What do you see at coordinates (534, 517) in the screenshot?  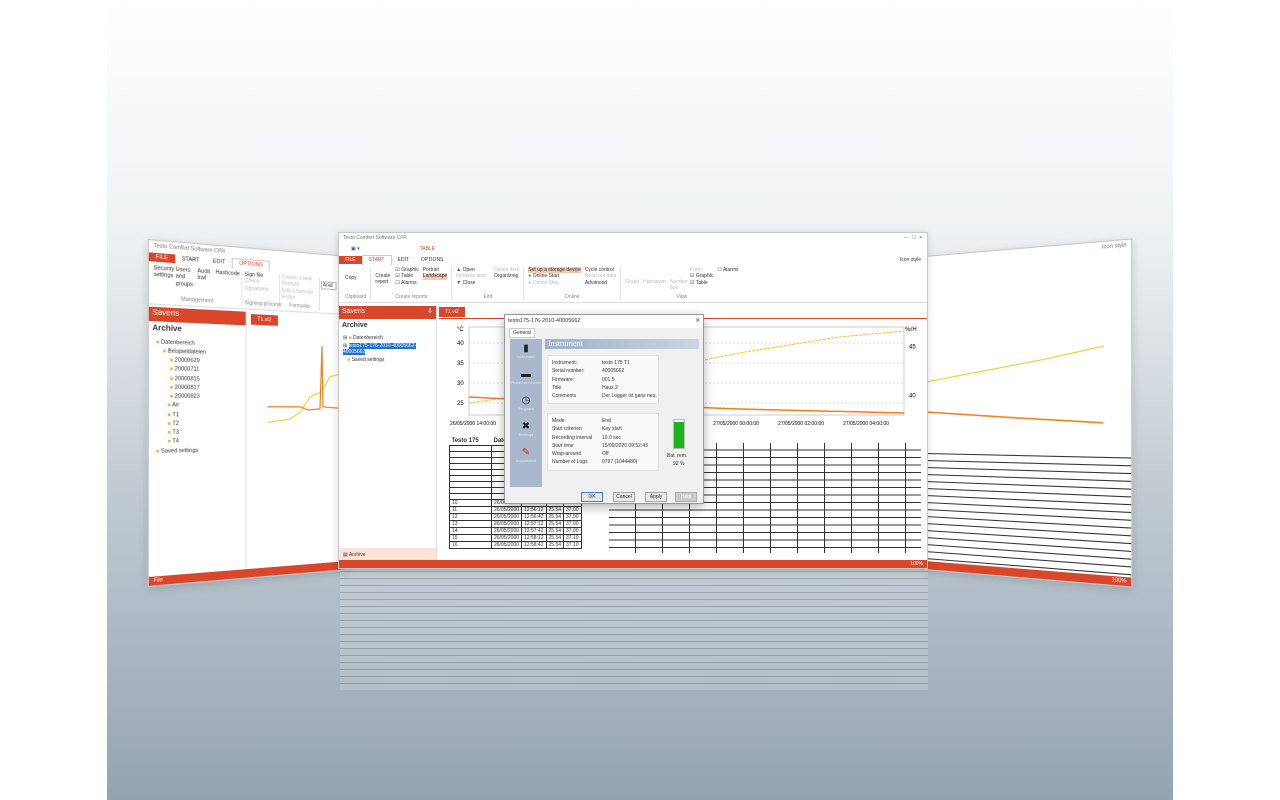 I see `table-cell: 12:56:42` at bounding box center [534, 517].